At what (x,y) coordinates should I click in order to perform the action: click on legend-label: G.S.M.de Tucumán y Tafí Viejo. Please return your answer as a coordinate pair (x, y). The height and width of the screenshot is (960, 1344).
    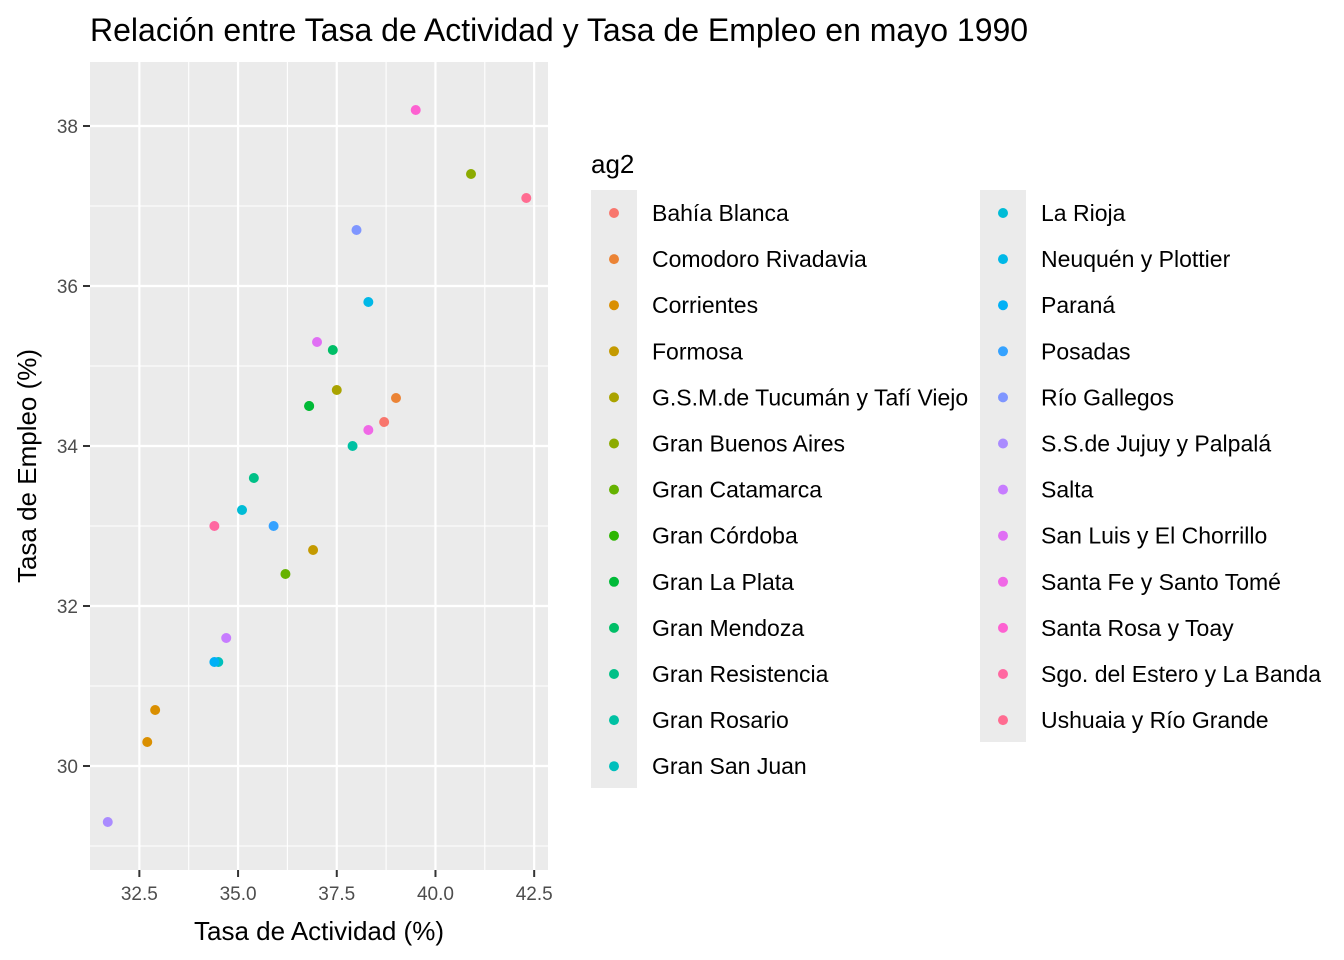
    Looking at the image, I should click on (810, 397).